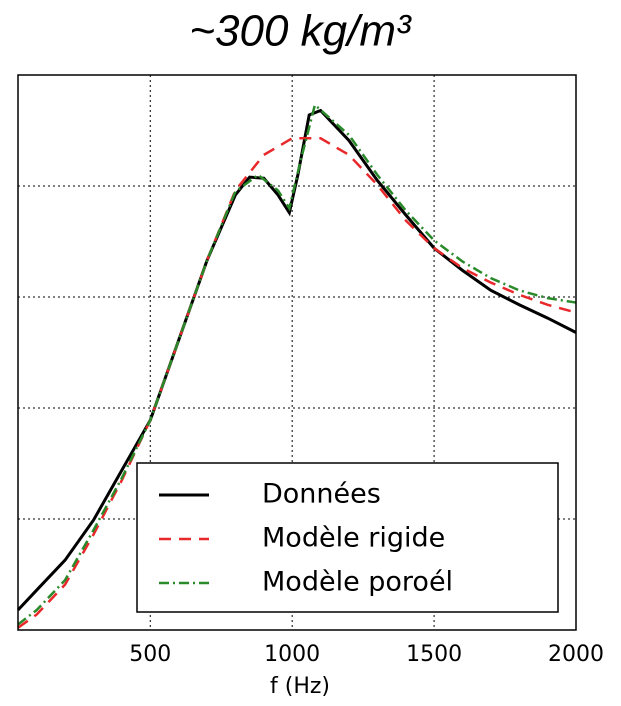 Image resolution: width=621 pixels, height=706 pixels. Describe the element at coordinates (357, 582) in the screenshot. I see `legend-label: Modèle poroél` at that location.